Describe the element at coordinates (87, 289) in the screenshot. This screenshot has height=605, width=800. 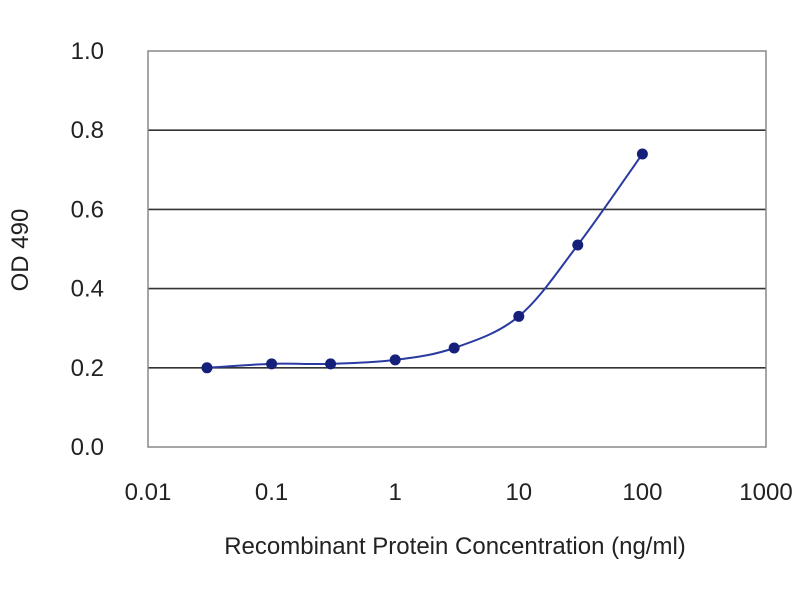
I see `y-tick-label: 0.4` at that location.